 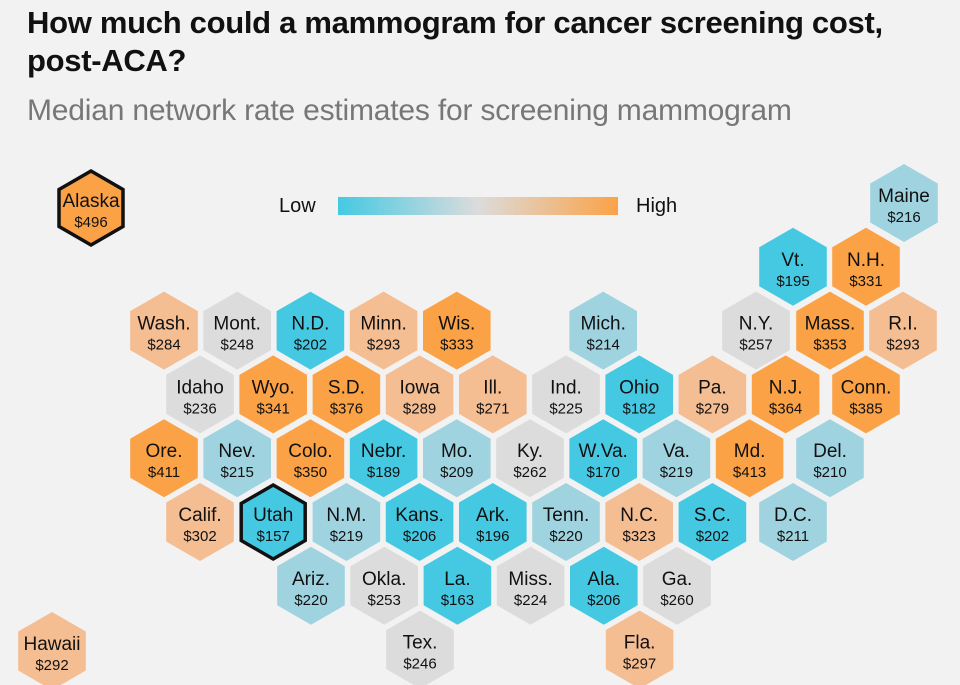 I want to click on state-tile-calif: Calif. $302, so click(x=200, y=522).